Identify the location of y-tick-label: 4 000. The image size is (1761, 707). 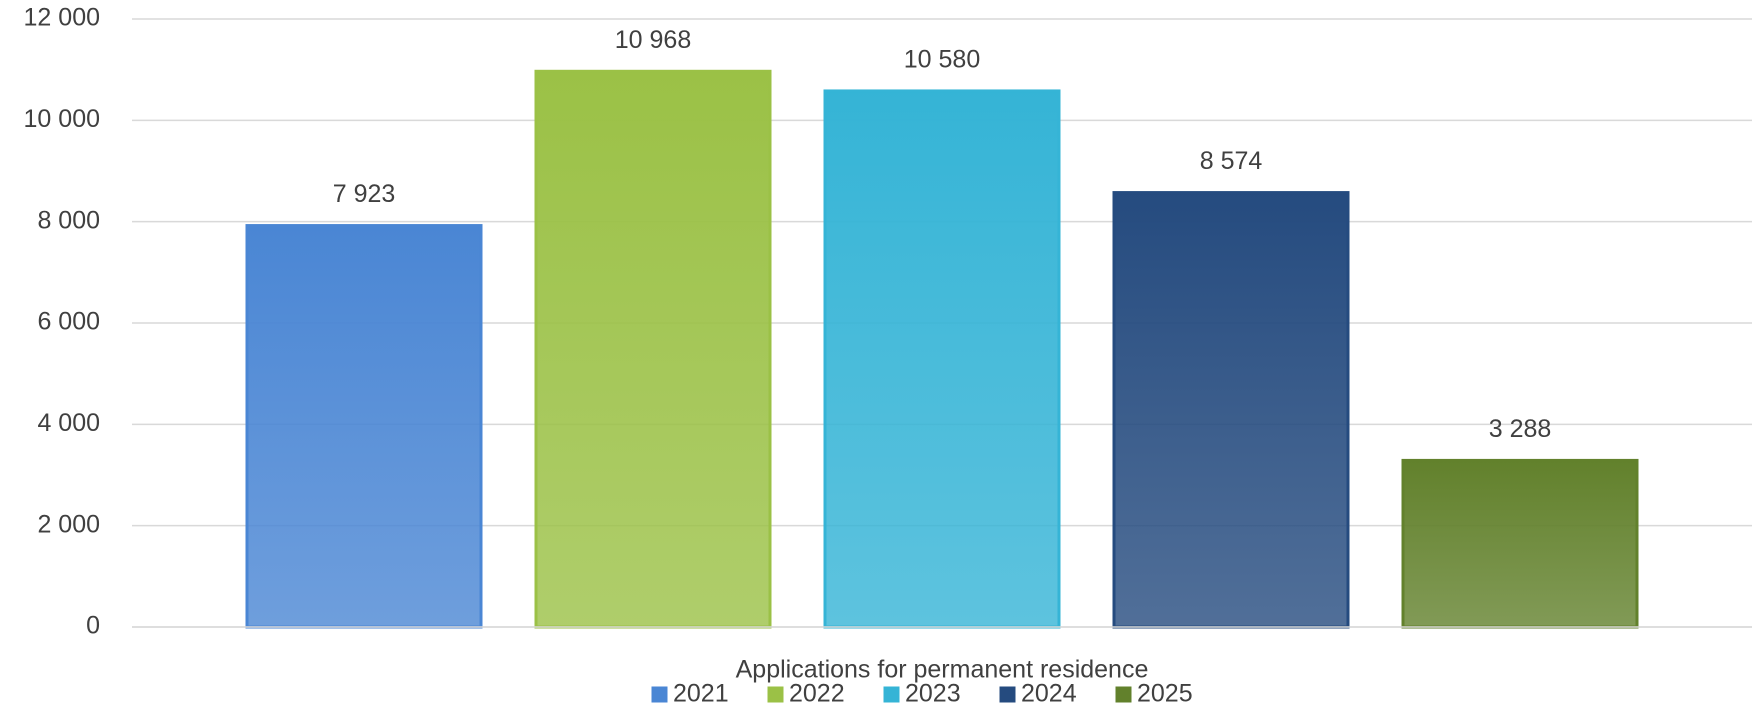
(68, 423).